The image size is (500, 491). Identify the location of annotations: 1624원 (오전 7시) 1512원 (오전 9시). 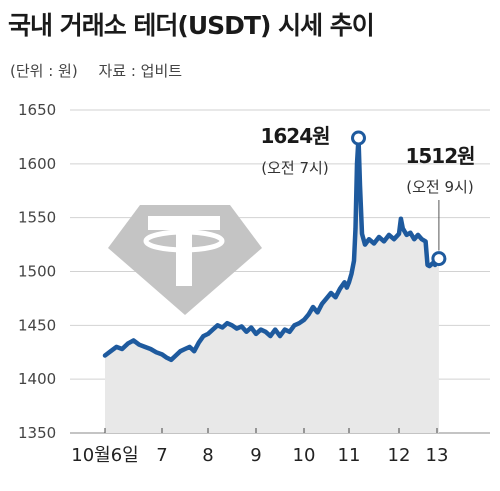
(368, 195).